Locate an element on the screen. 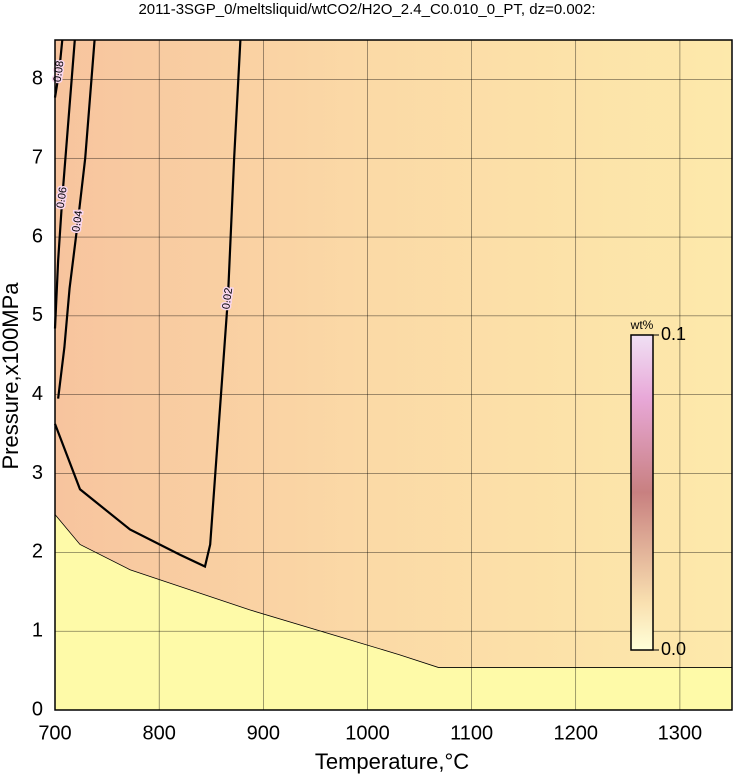  x-tick-label: 800 is located at coordinates (158, 733).